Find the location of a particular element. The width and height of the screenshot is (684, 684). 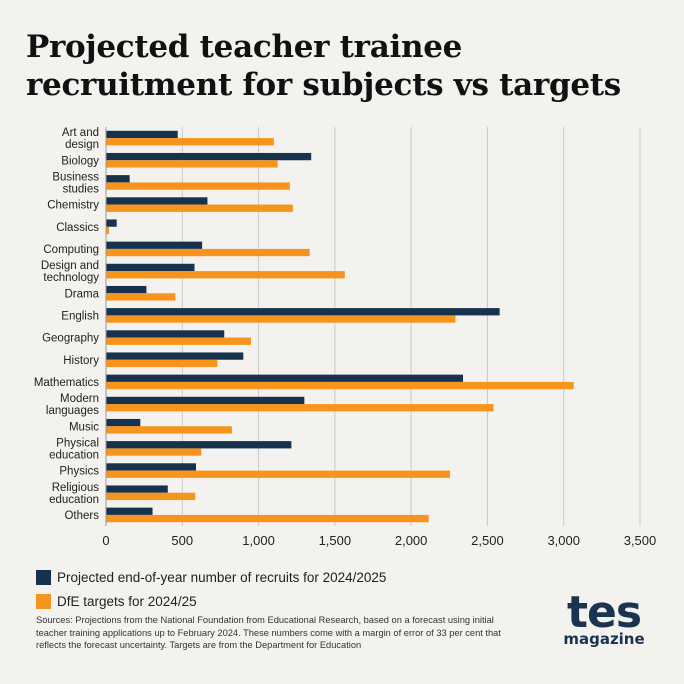

category-label: English is located at coordinates (80, 316).